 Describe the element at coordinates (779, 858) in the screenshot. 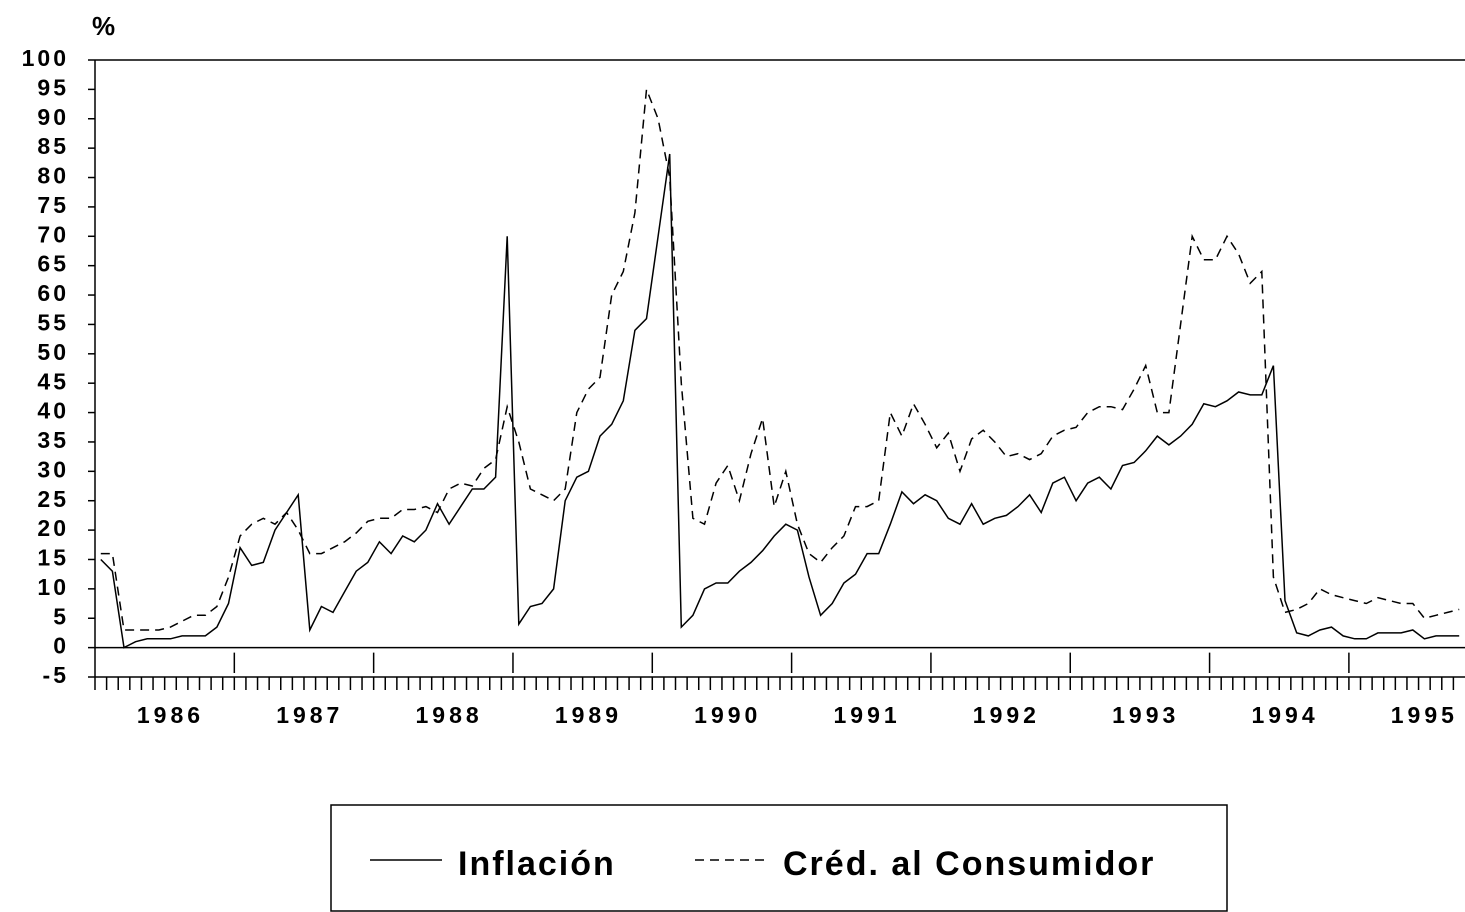

I see `legend-box` at that location.